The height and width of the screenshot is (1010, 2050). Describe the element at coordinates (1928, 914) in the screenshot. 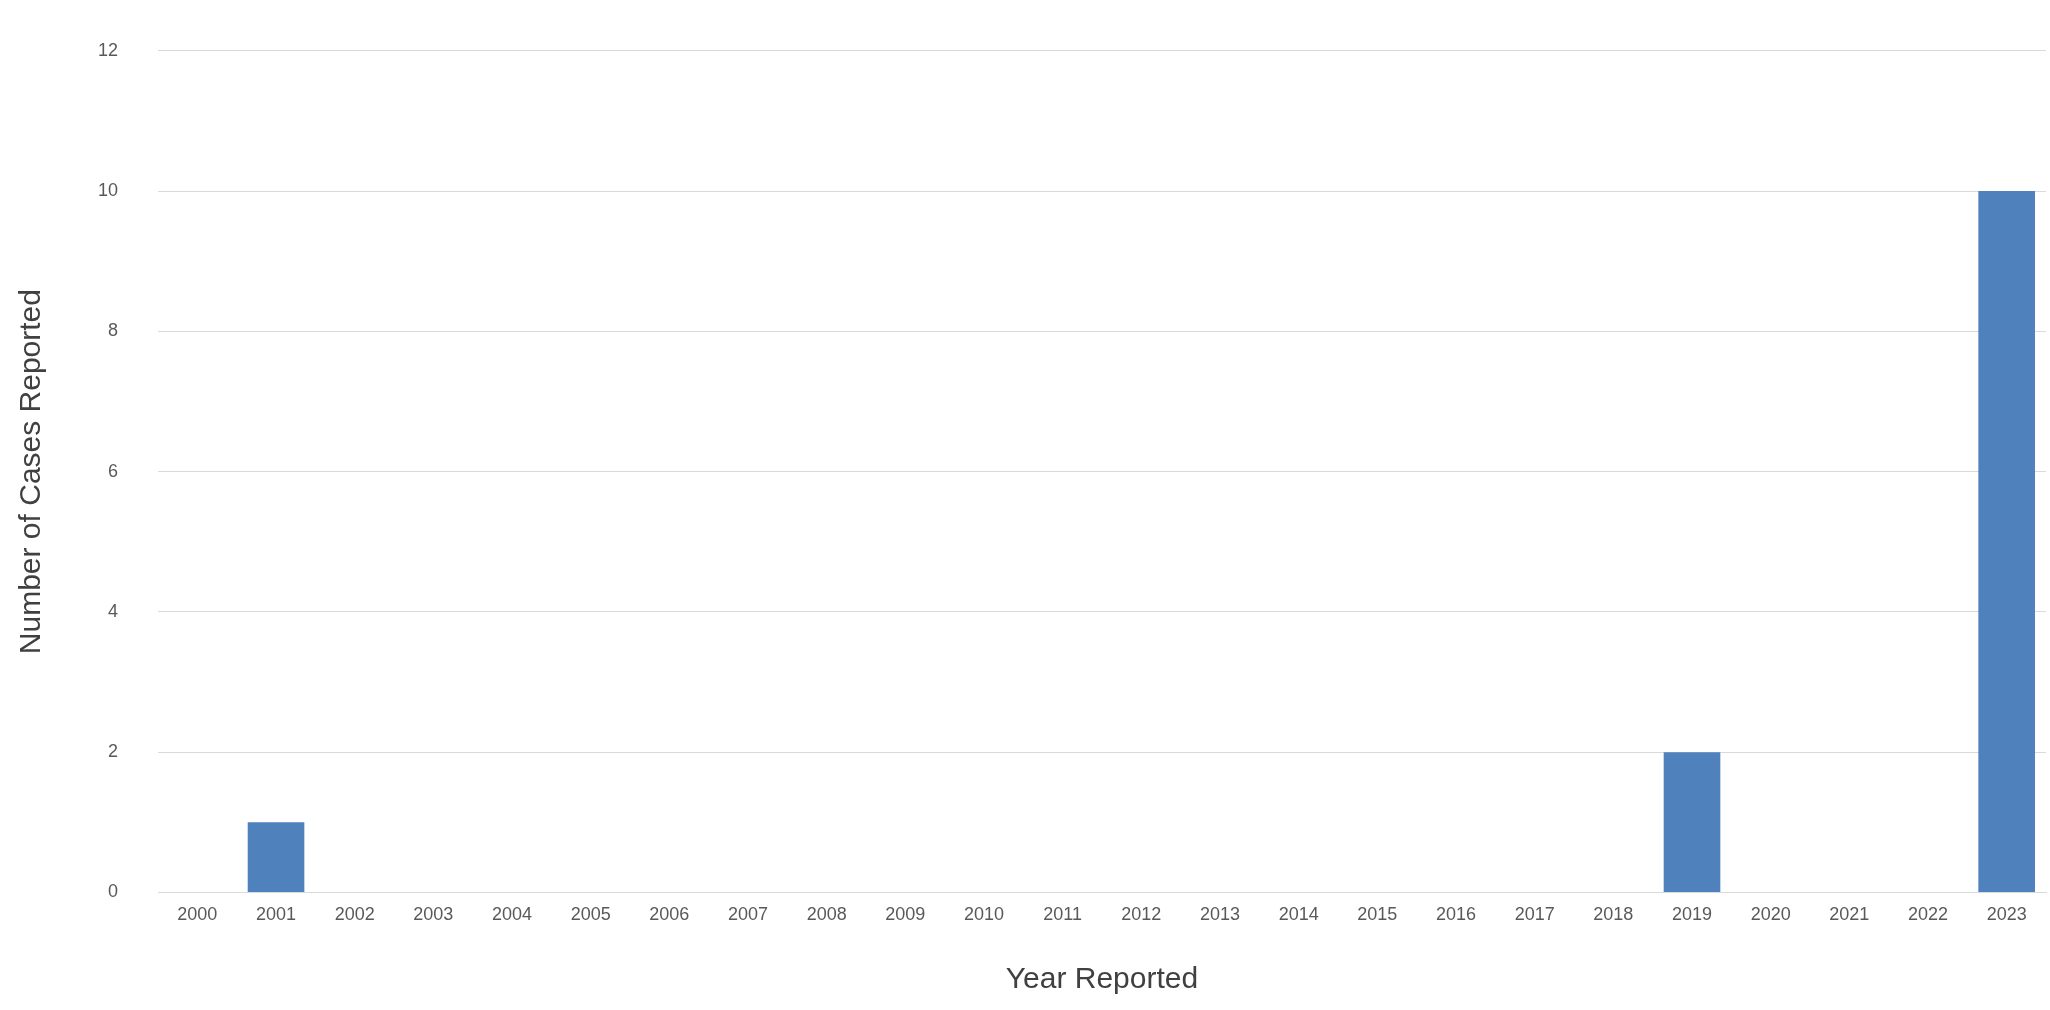

I see `x-tick-label: 2022` at that location.